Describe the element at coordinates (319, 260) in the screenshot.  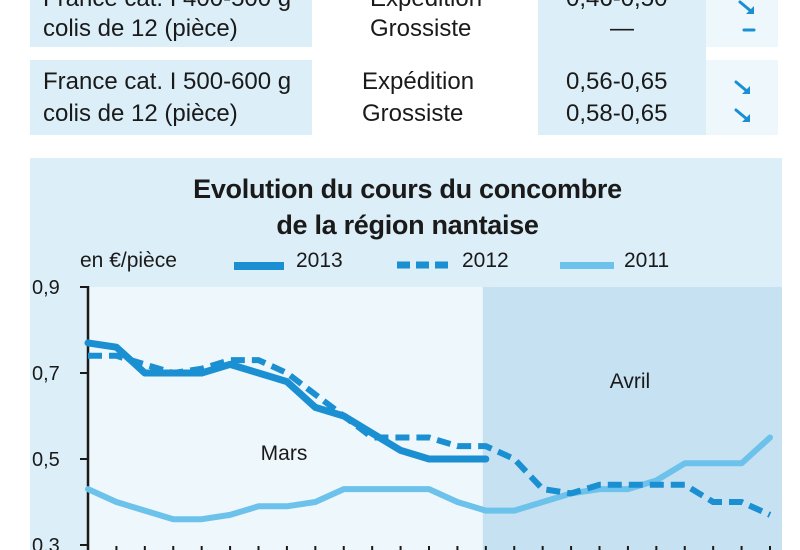
I see `legend-label-2013: 2013` at that location.